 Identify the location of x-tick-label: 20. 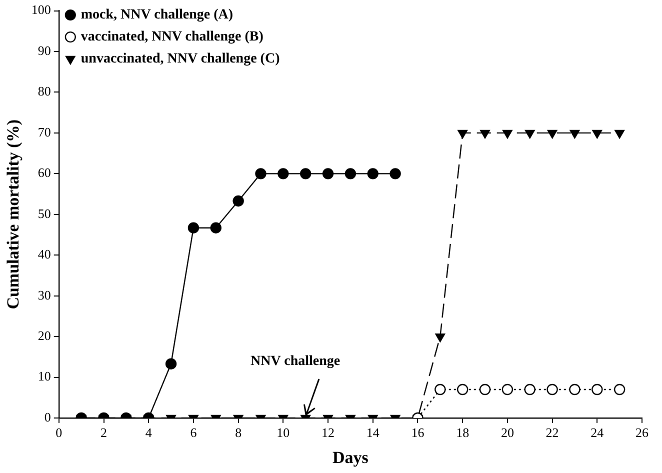
(507, 432).